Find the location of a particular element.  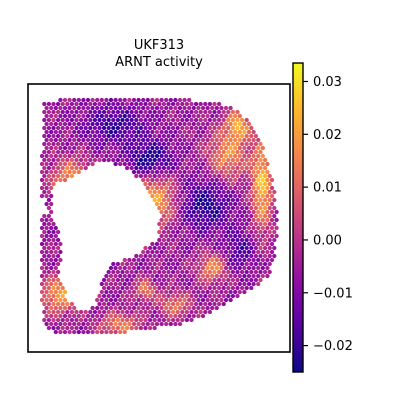

colorbar-tick-label: 0.01 is located at coordinates (327, 188).